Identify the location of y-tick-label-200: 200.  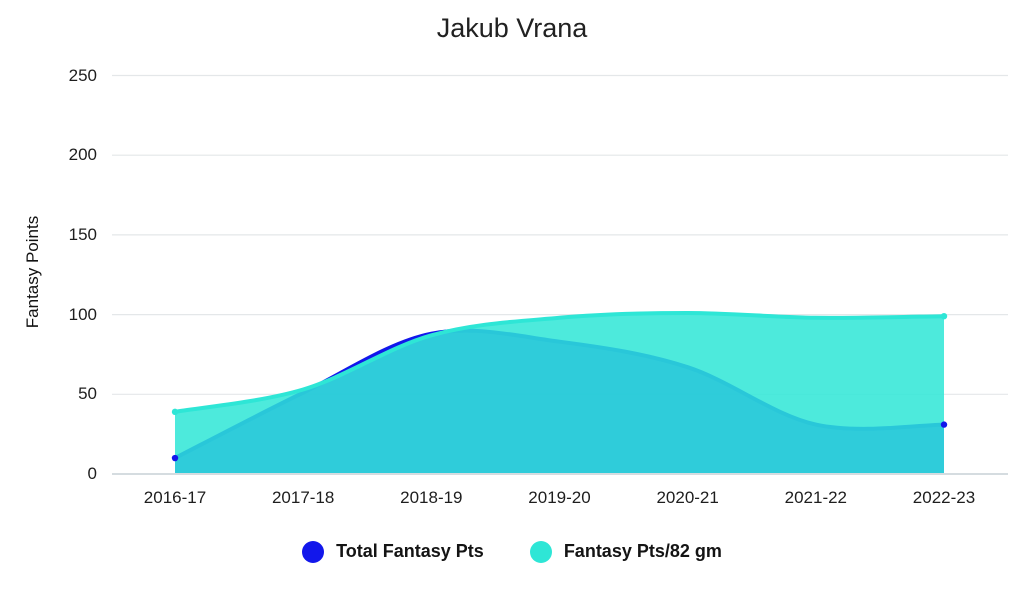
(82, 155).